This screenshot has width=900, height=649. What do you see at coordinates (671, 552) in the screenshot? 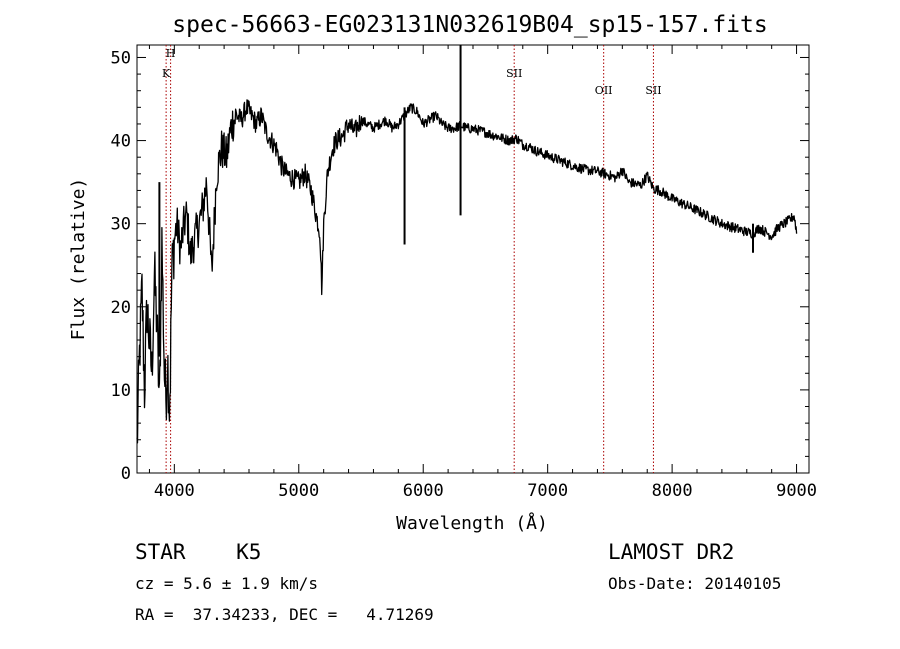
I see `survey-label: LAMOST DR2` at bounding box center [671, 552].